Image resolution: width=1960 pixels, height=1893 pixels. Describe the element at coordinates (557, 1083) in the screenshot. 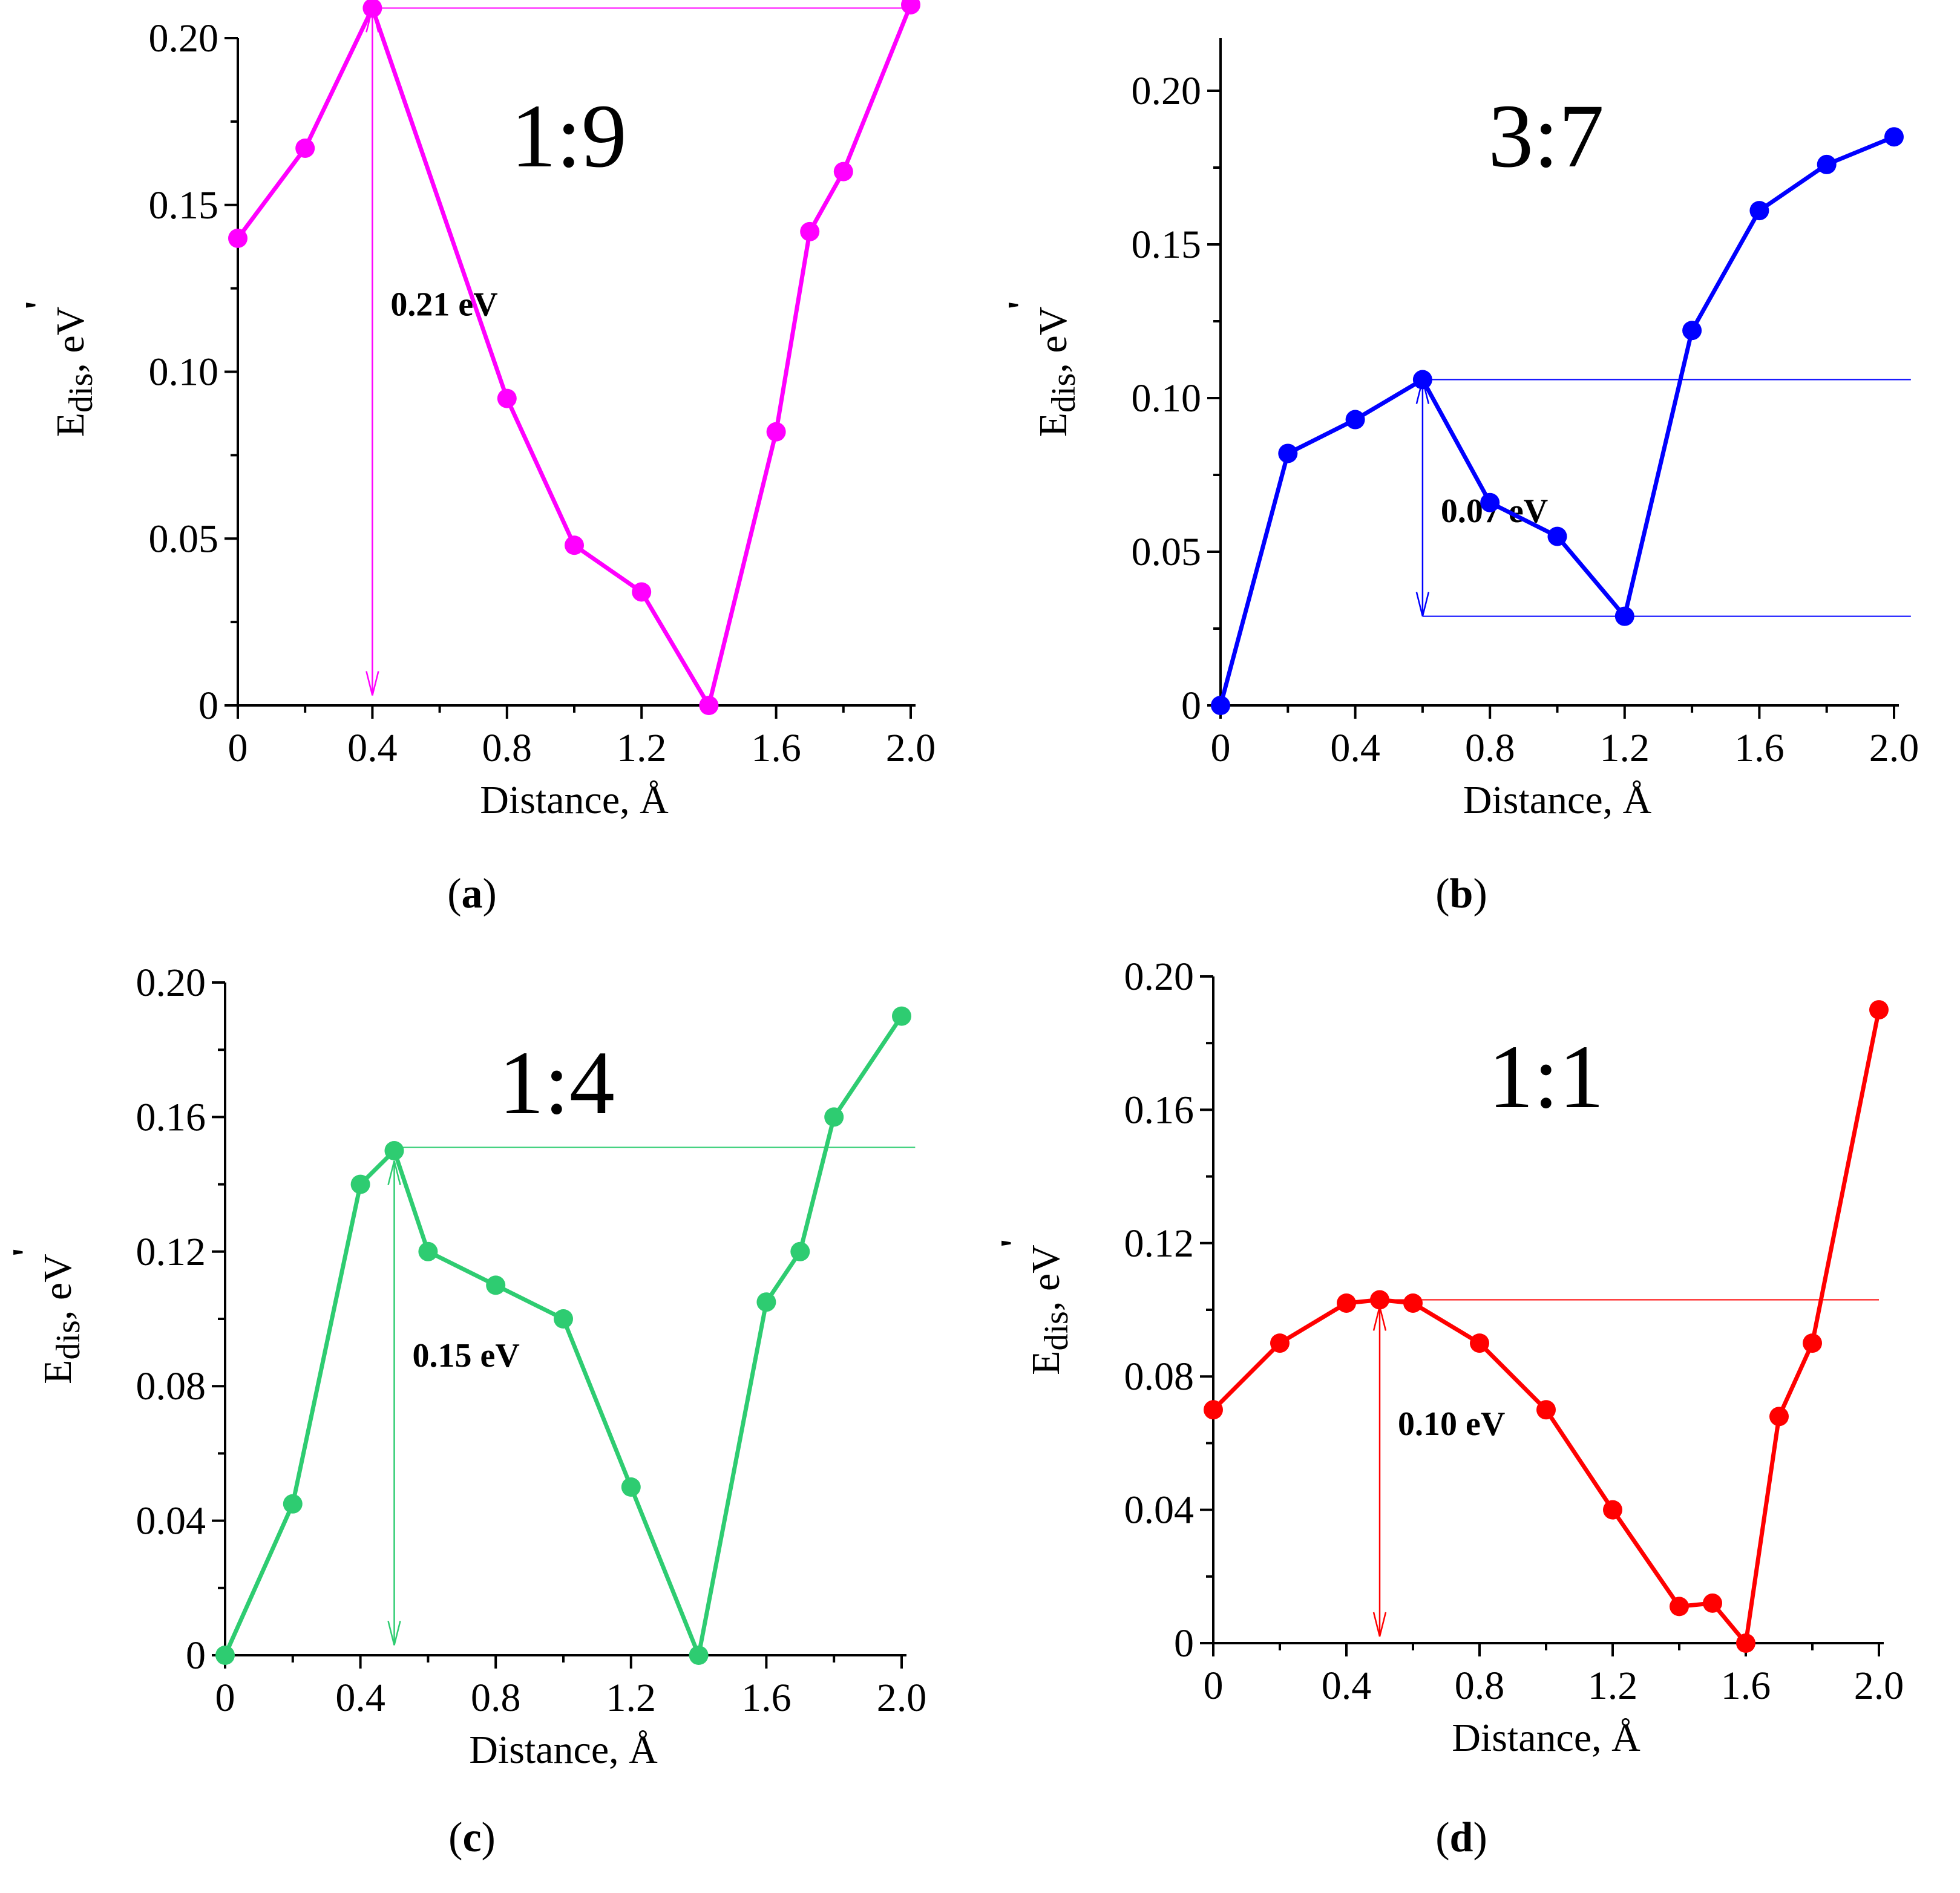

I see `ratio-label: 1:4` at that location.